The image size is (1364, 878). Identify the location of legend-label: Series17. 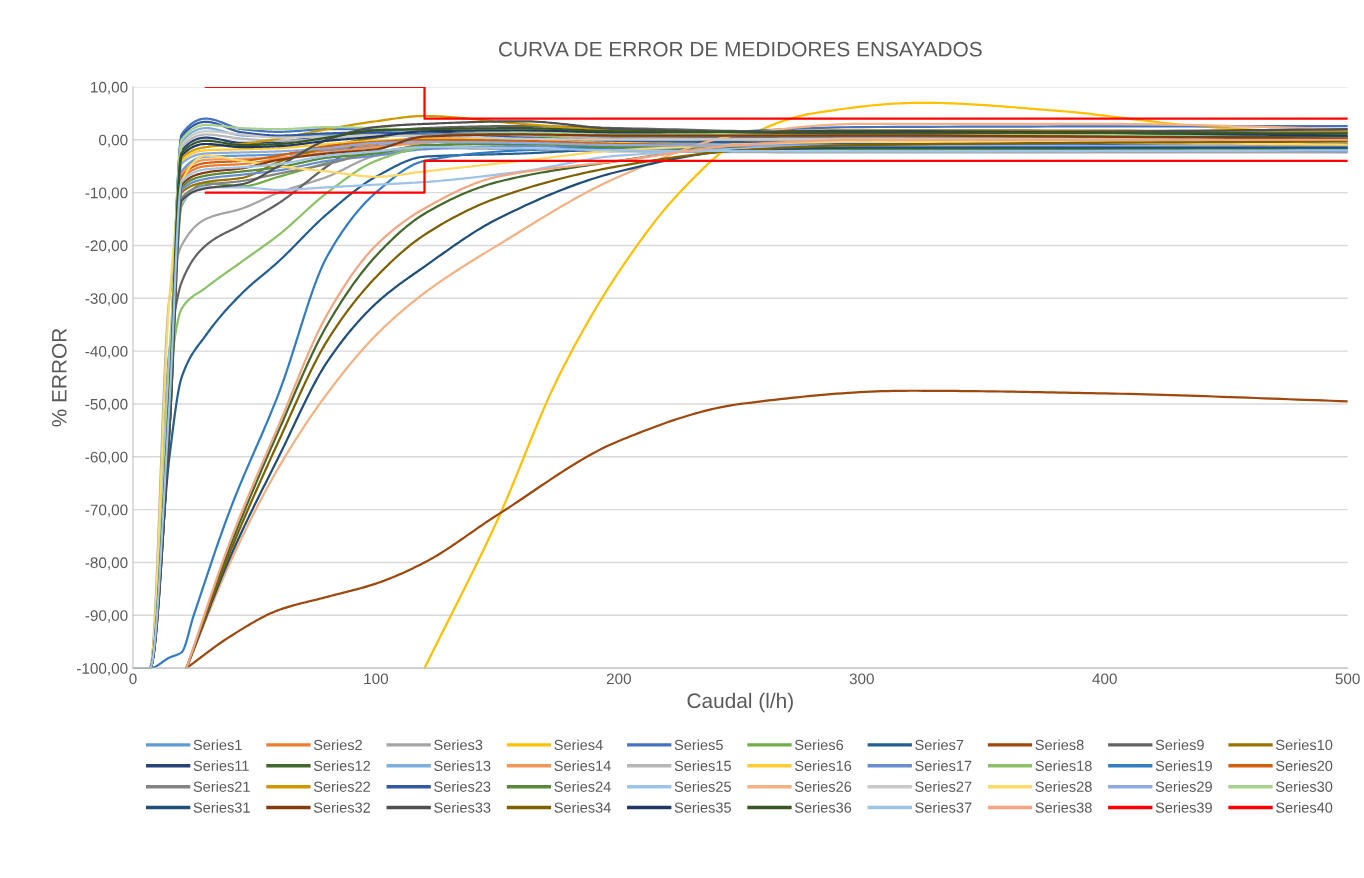
(943, 765).